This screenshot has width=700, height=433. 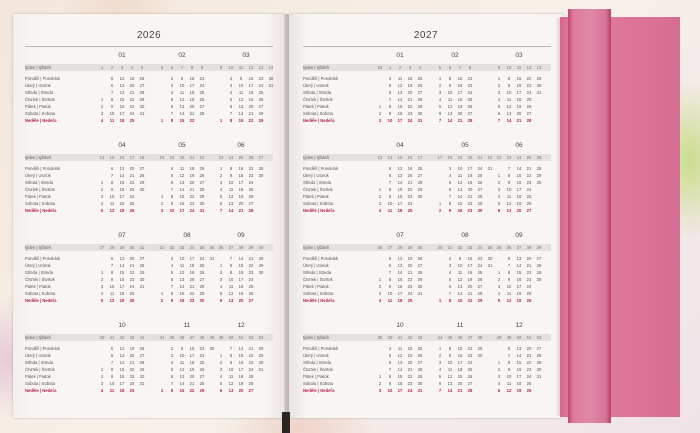 I want to click on week-number: 53, so click(x=380, y=67).